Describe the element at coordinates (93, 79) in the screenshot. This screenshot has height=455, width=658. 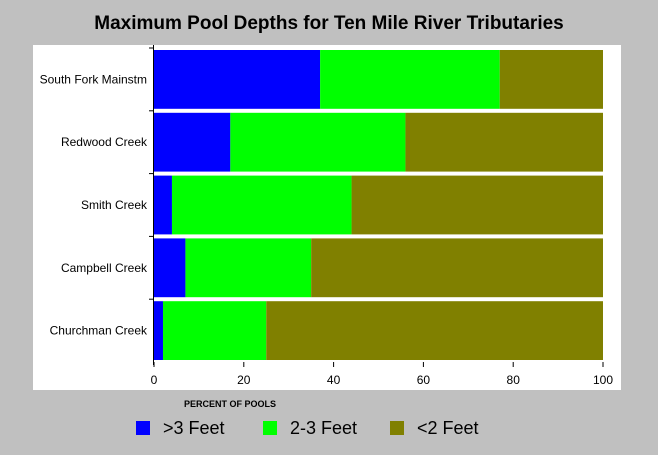
I see `category-label: South Fork Mainstm` at that location.